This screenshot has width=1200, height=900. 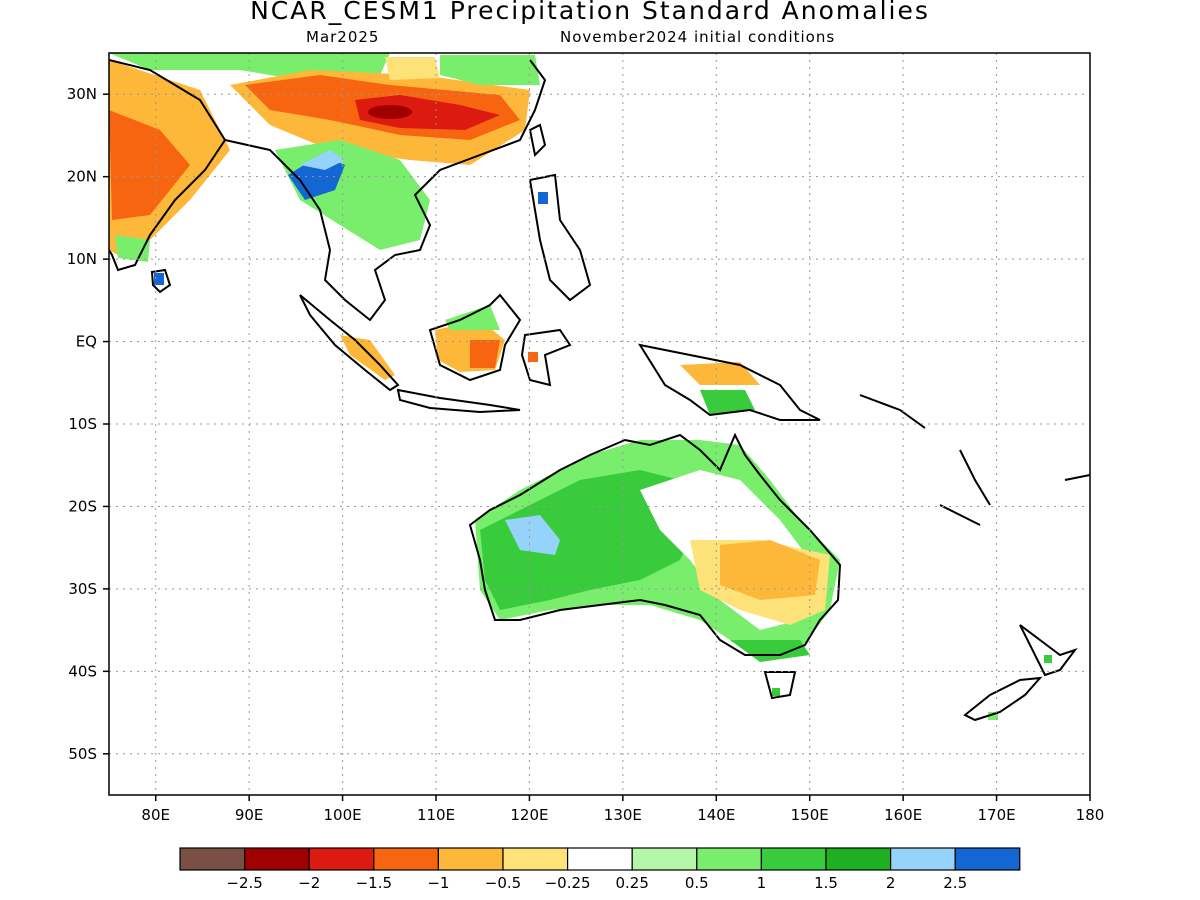 What do you see at coordinates (1048, 650) in the screenshot?
I see `coast-nz-north` at bounding box center [1048, 650].